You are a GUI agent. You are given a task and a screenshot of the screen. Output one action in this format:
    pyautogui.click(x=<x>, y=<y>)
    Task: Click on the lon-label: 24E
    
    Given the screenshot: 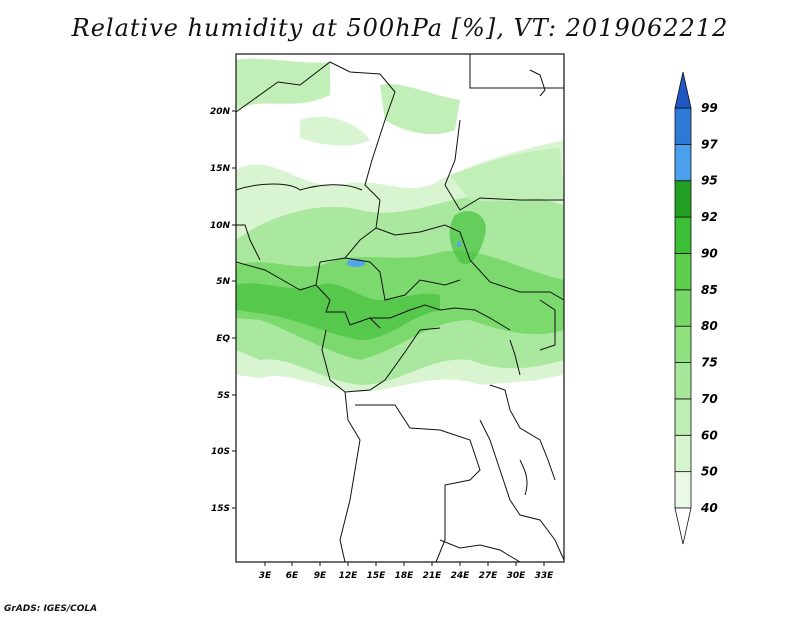 What is the action you would take?
    pyautogui.click(x=461, y=576)
    